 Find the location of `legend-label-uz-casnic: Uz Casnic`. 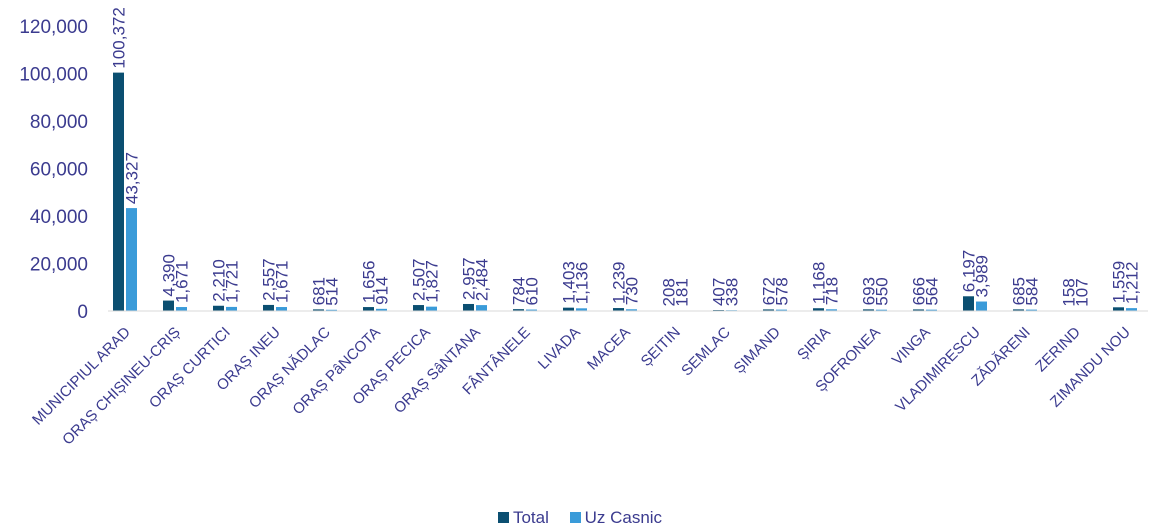

legend-label-uz-casnic: Uz Casnic is located at coordinates (623, 517).